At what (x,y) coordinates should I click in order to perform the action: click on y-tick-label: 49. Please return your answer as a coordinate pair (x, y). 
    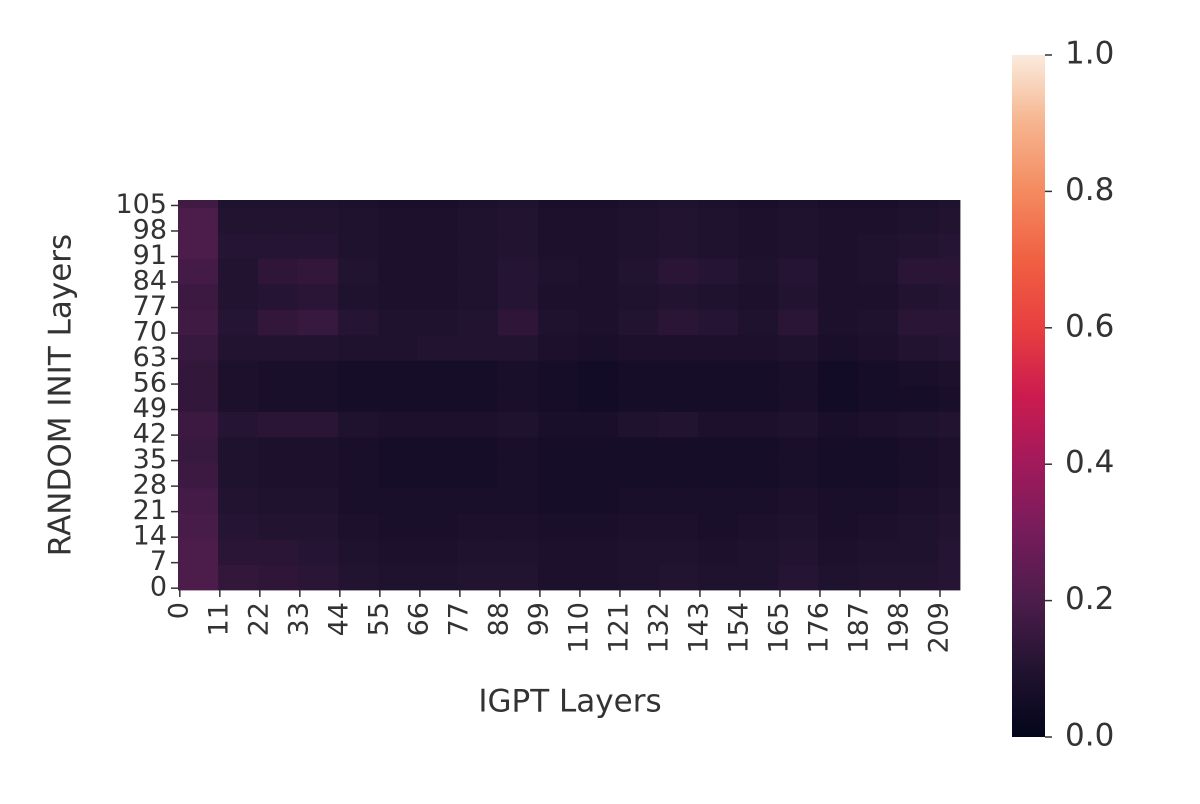
    Looking at the image, I should click on (150, 408).